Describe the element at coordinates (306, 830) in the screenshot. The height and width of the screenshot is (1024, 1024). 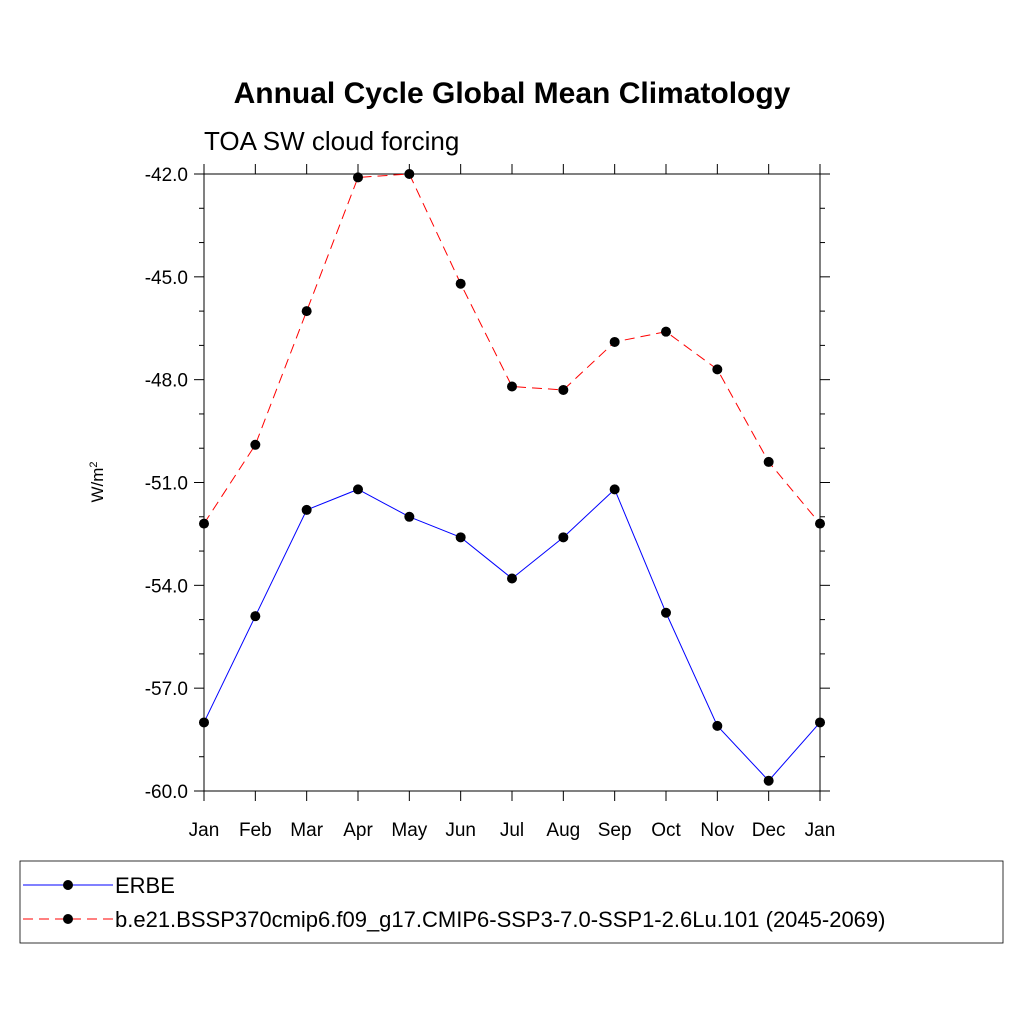
I see `x-tick-label: Mar` at that location.